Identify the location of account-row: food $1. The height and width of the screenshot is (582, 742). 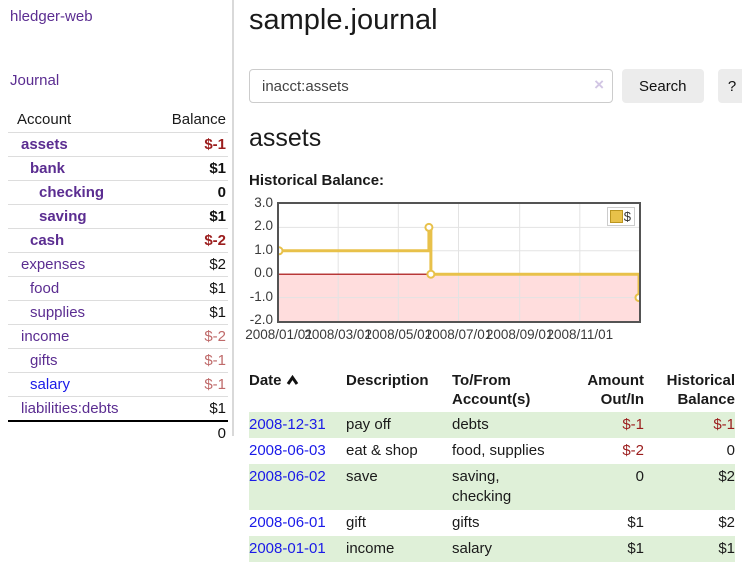
(118, 288).